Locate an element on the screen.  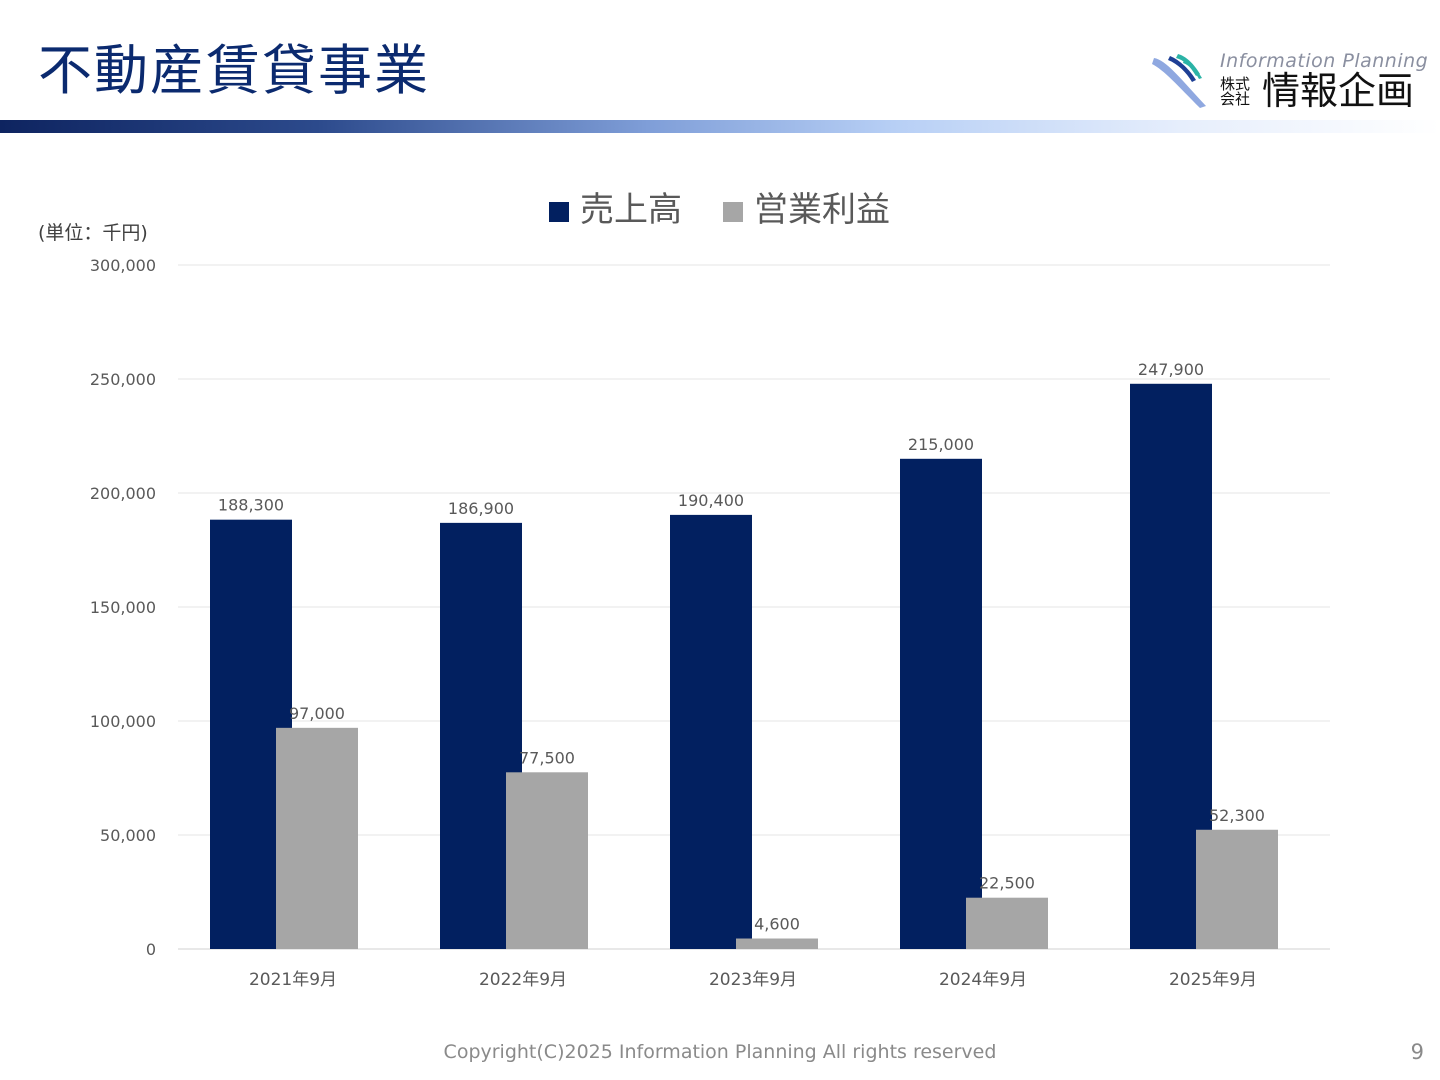
y-tick-label: 150,000 is located at coordinates (123, 607).